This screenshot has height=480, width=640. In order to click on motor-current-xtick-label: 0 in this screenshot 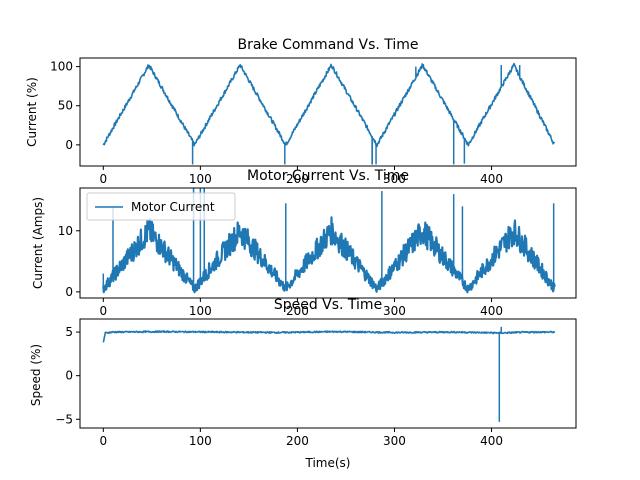, I will do `click(103, 311)`.